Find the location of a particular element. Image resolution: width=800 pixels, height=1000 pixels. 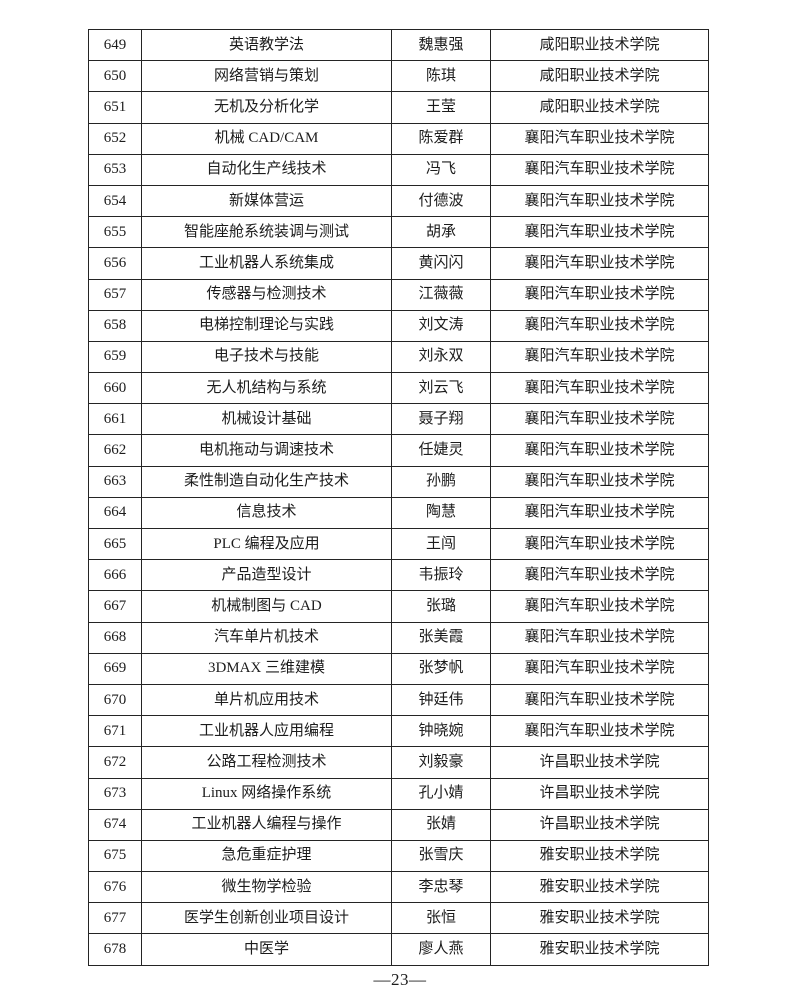

course-name-cell: 无机及分析化学 is located at coordinates (266, 107).